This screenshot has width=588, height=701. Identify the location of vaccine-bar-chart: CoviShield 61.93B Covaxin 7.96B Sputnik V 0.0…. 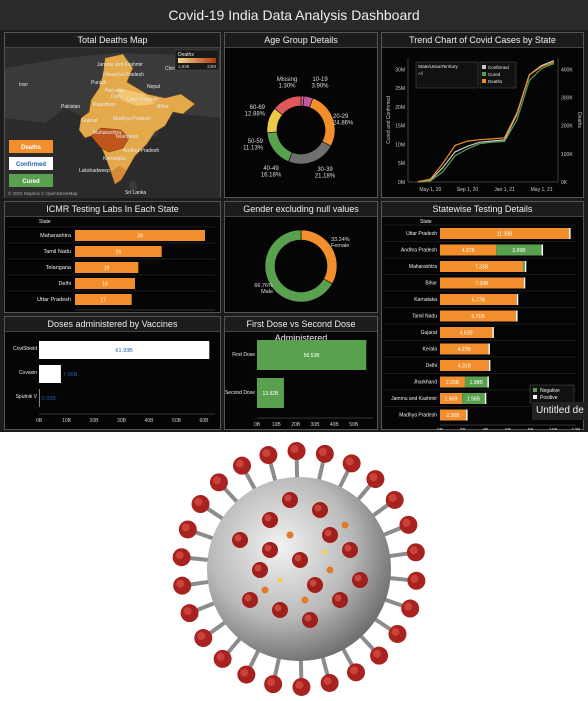
(112, 381).